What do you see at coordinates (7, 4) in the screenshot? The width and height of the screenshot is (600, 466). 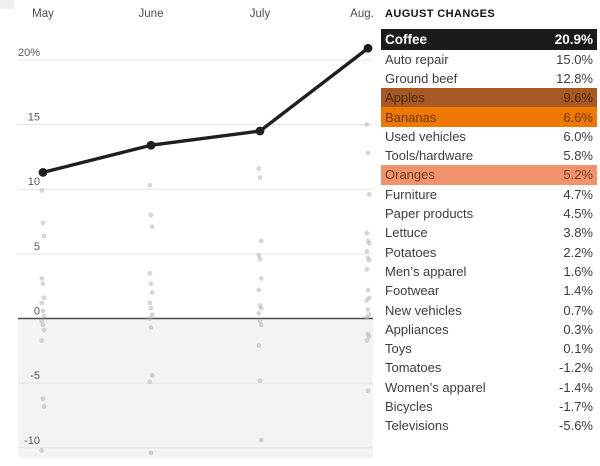 I see `corner-artifact` at bounding box center [7, 4].